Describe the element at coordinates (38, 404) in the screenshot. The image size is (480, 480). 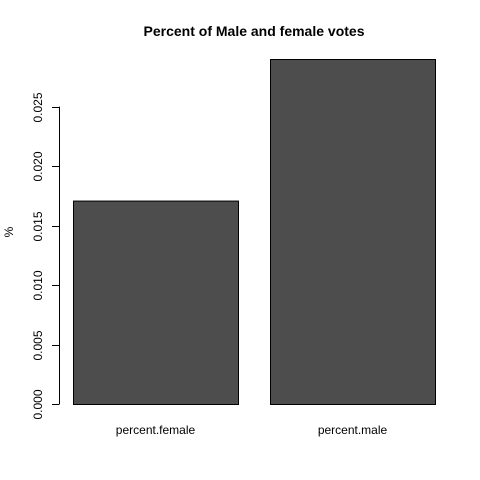
I see `y-tick-label: 0.000` at that location.